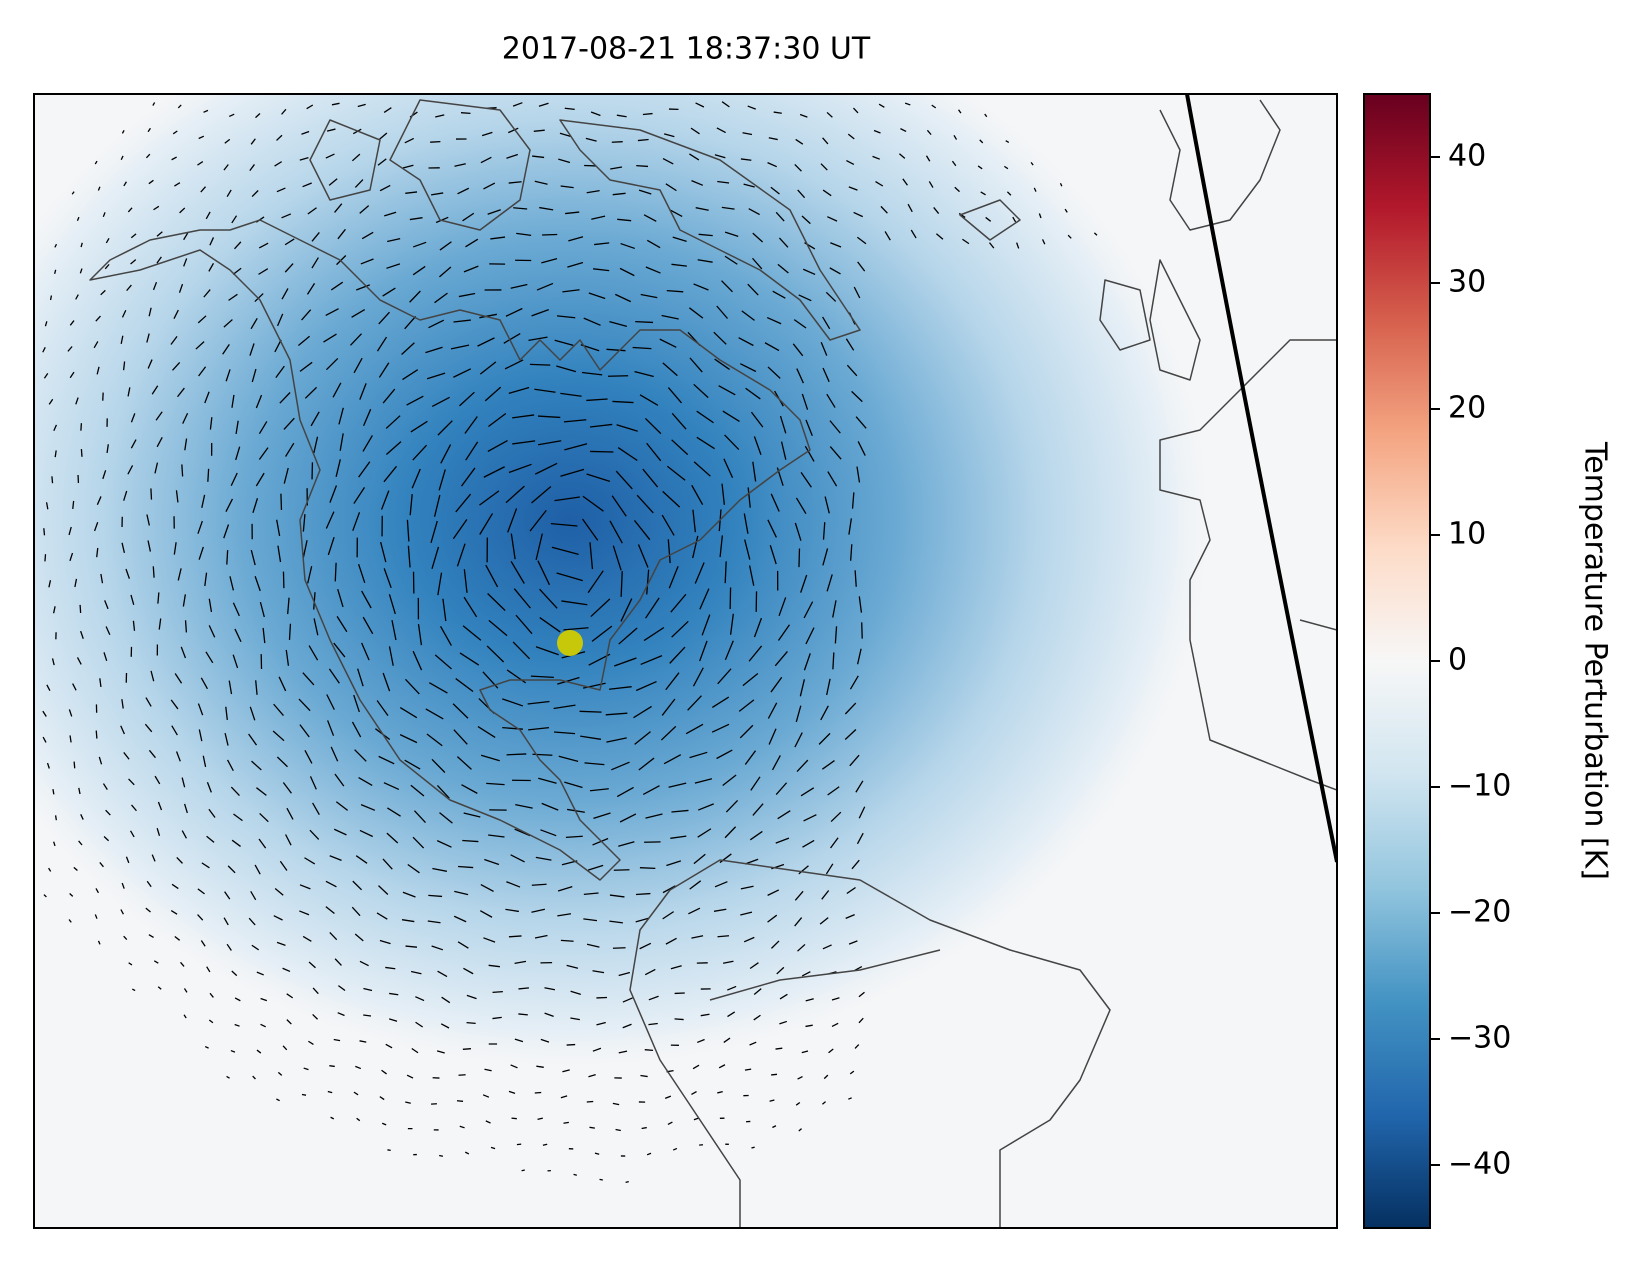 Image resolution: width=1638 pixels, height=1264 pixels. Describe the element at coordinates (1479, 1038) in the screenshot. I see `colorbar-tick-label: −30` at that location.